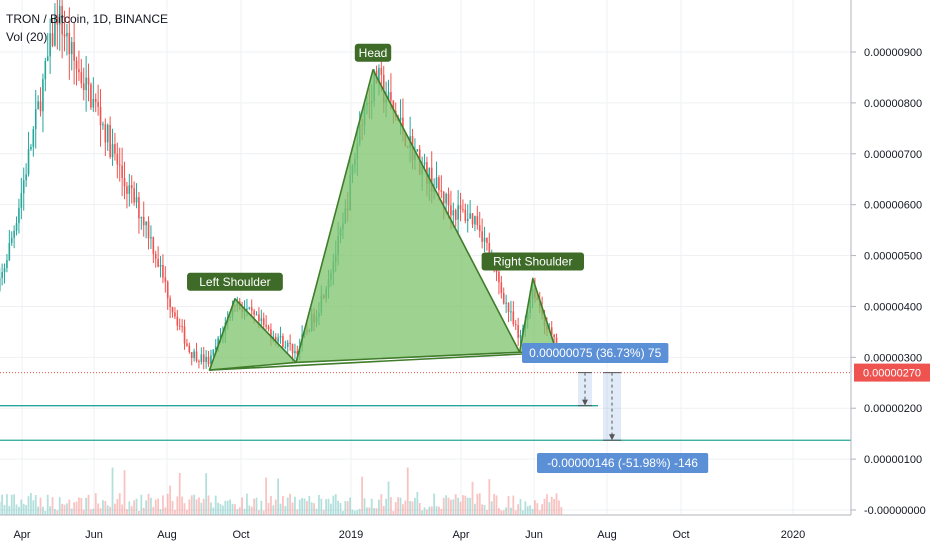  Describe the element at coordinates (612, 437) in the screenshot. I see `measure-arrow-head` at that location.